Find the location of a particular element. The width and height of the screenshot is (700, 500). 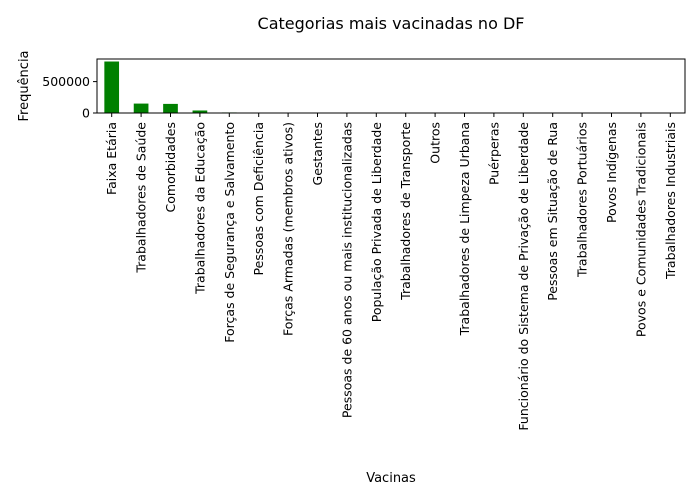

x-tick-label: Trabalhadores Industriais is located at coordinates (670, 201).